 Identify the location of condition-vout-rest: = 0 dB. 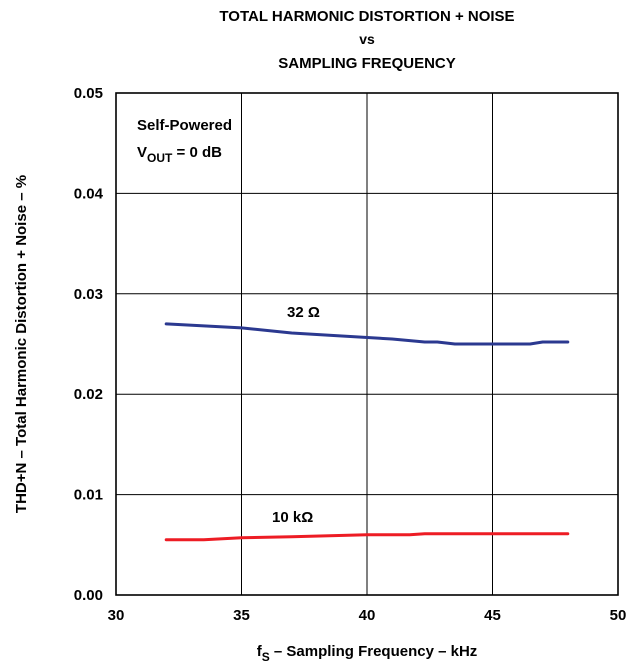
(197, 152).